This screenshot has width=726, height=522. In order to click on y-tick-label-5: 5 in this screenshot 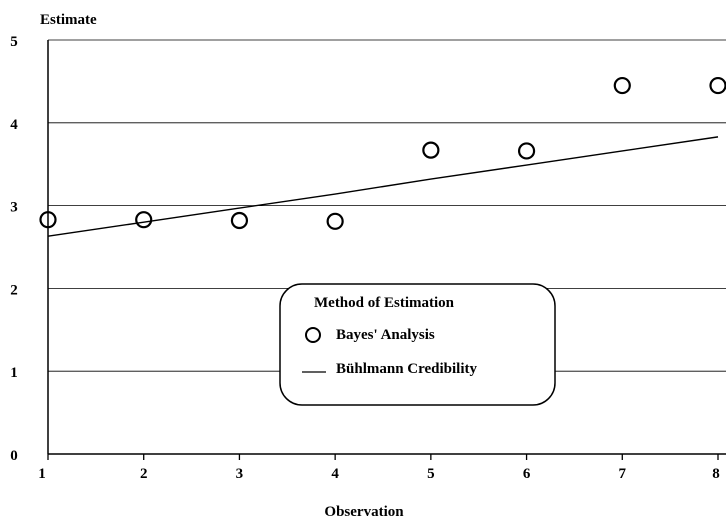, I will do `click(14, 42)`.